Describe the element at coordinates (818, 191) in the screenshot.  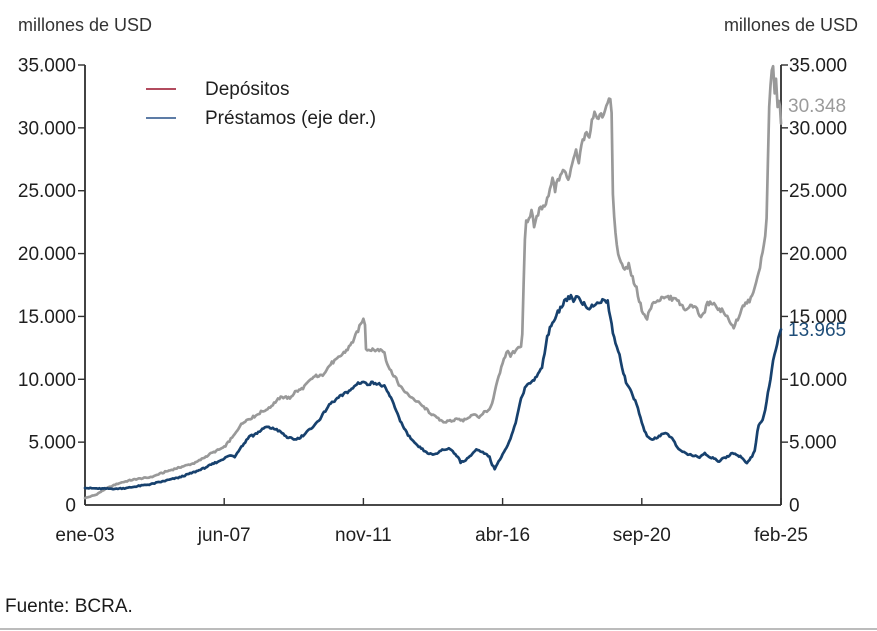
I see `y-tick-label-right-25000: 25.000` at that location.